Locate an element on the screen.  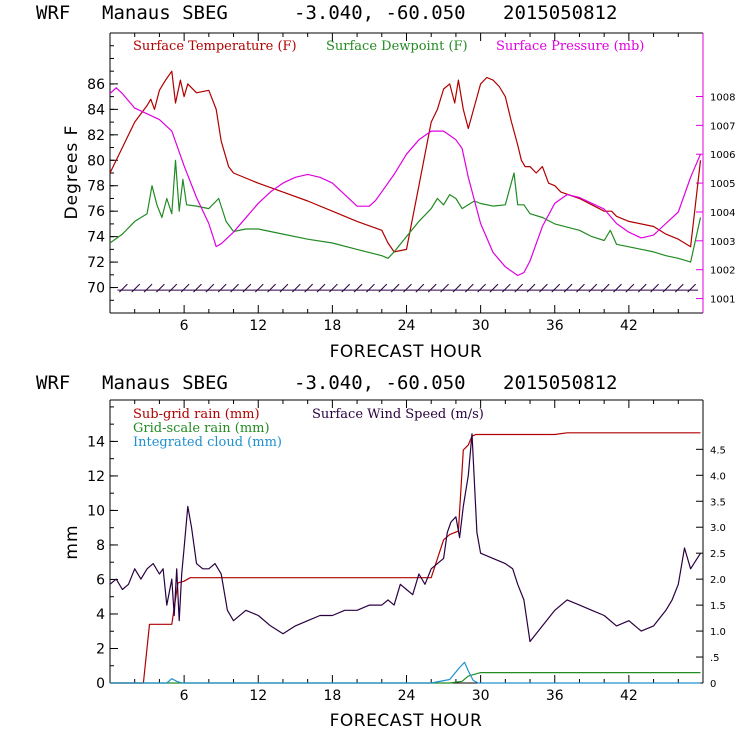
y2-tick-label: 4.5 is located at coordinates (718, 450).